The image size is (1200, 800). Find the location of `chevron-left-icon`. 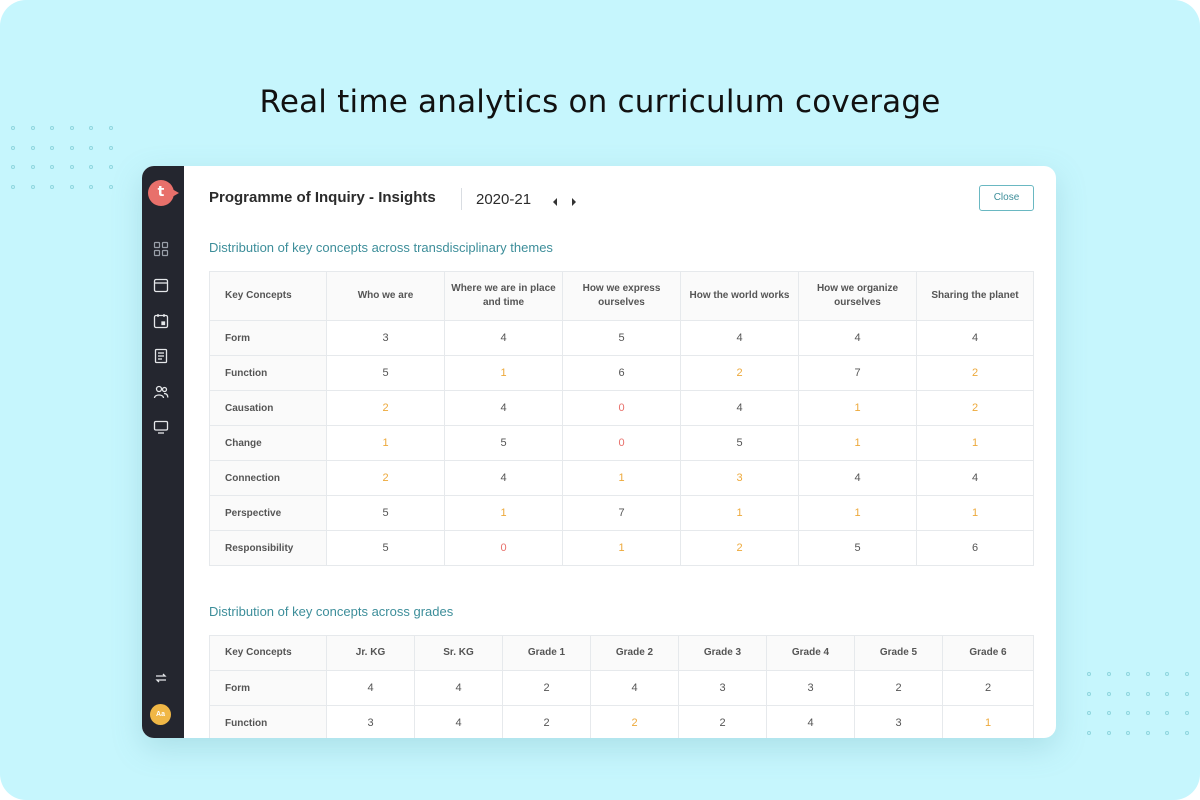

chevron-left-icon is located at coordinates (555, 200).